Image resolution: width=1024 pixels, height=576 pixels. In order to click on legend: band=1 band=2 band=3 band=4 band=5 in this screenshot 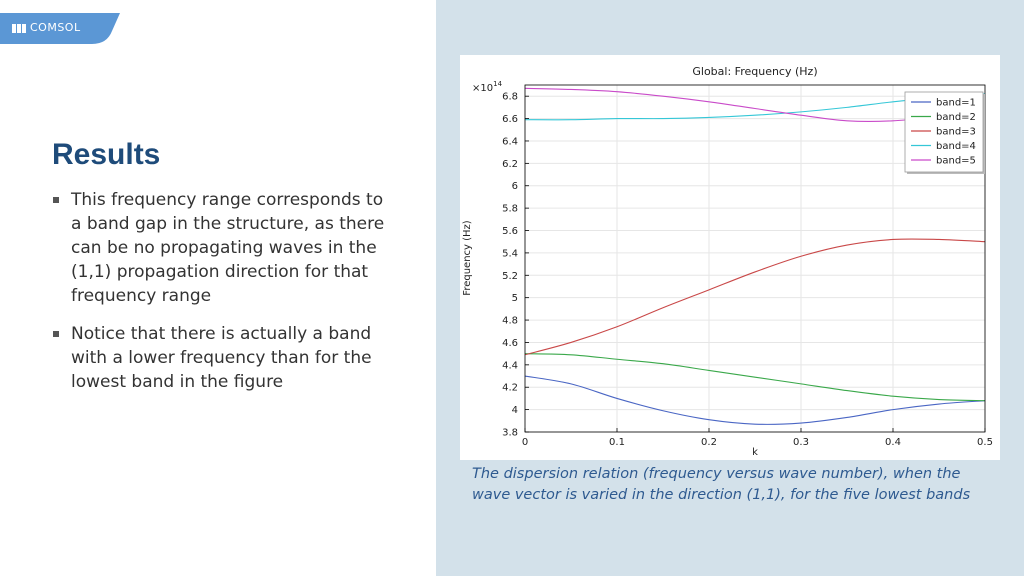, I will do `click(944, 132)`.